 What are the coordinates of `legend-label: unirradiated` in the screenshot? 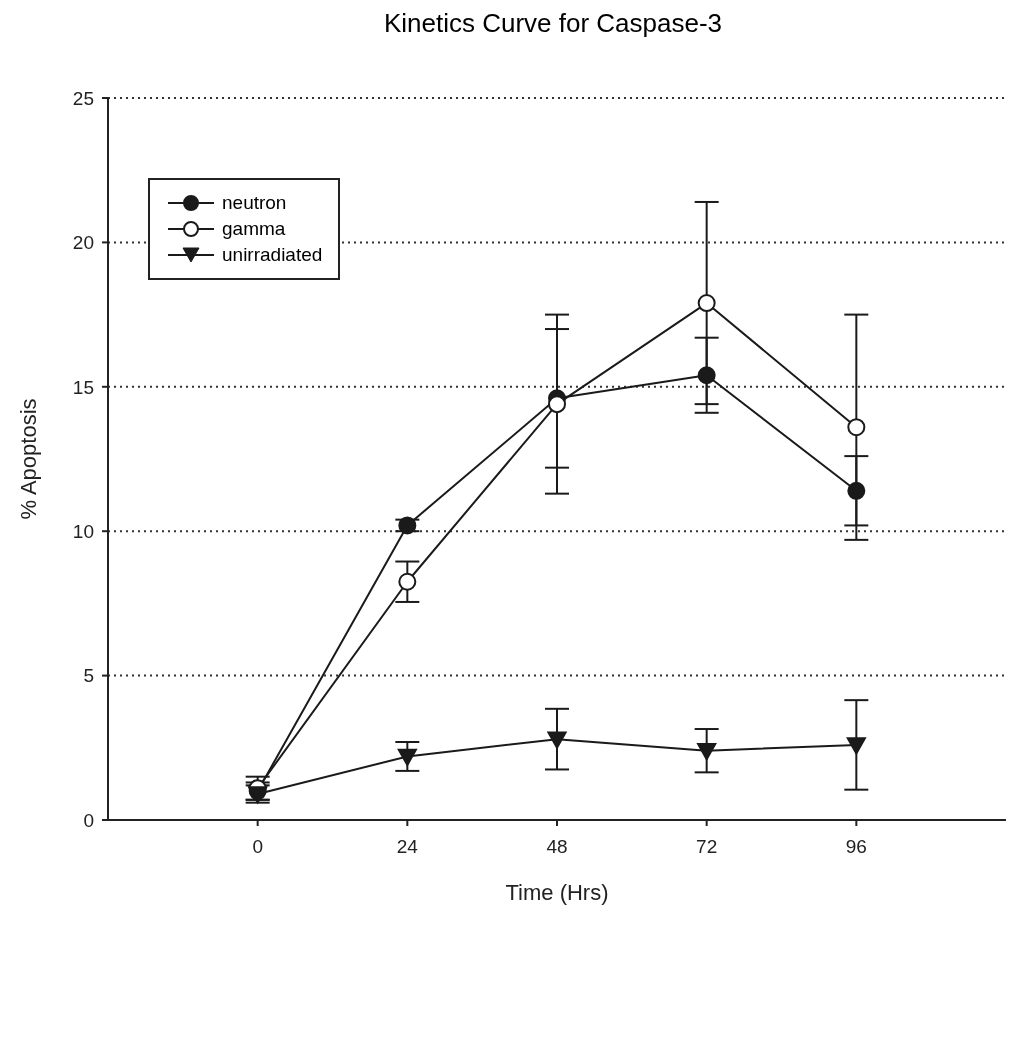 It's located at (272, 255).